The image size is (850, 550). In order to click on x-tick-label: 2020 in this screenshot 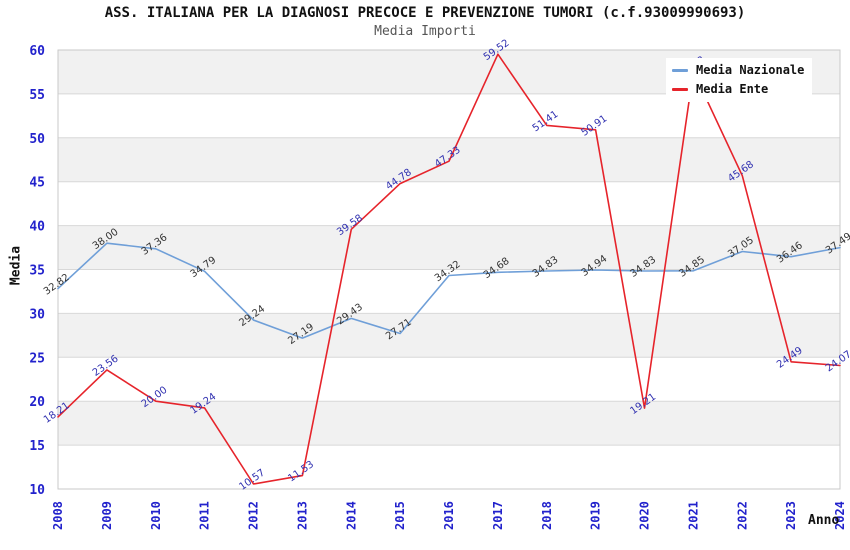, I will do `click(645, 515)`.